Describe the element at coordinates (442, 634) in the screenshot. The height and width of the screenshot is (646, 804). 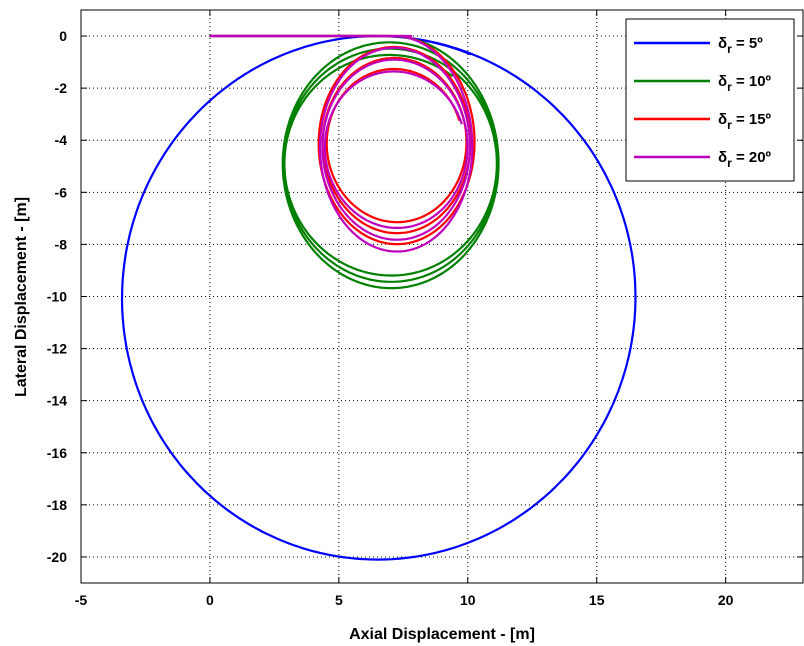
I see `x-axis-title: Axial Displacement - [m]` at that location.